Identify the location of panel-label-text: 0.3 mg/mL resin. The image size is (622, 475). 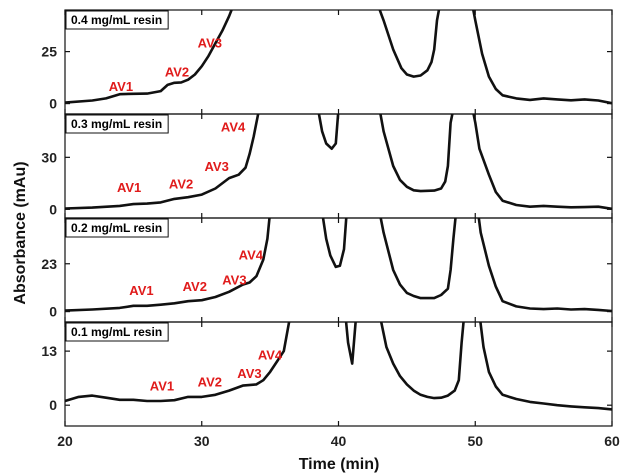
(116, 124).